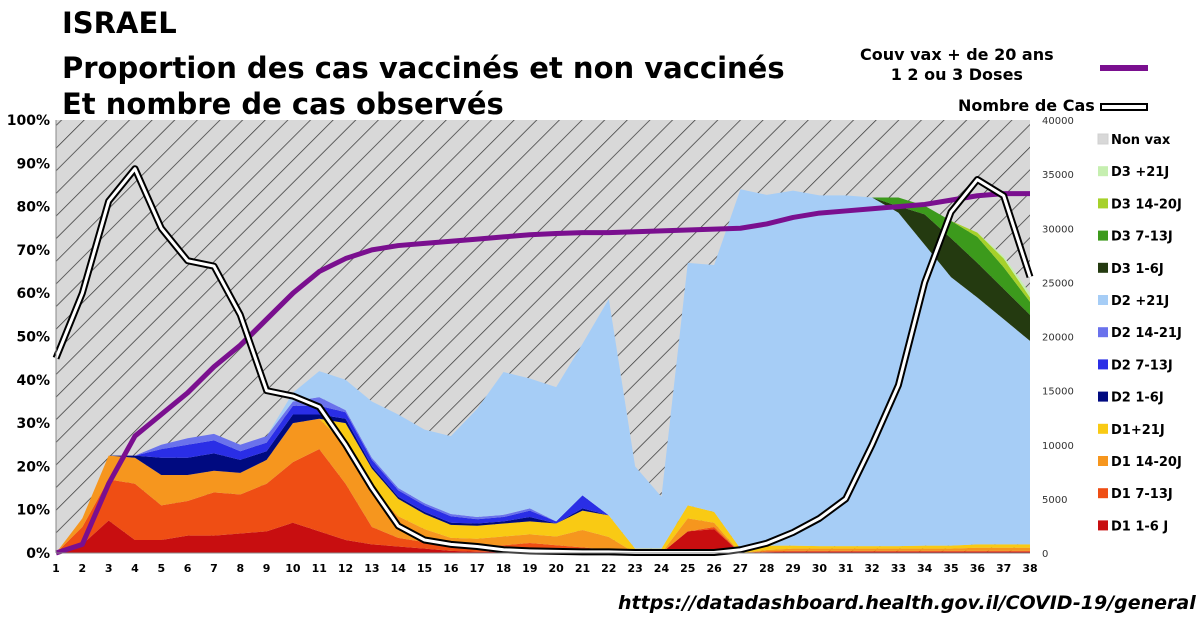  What do you see at coordinates (662, 568) in the screenshot?
I see `x-tick-label: 24` at bounding box center [662, 568].